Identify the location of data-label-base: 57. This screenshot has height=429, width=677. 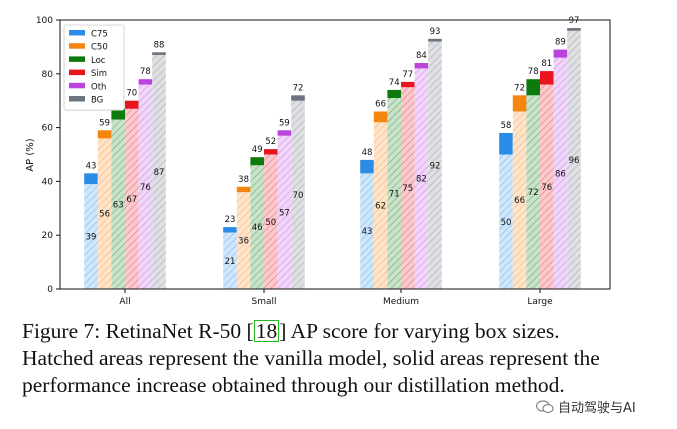
(284, 213).